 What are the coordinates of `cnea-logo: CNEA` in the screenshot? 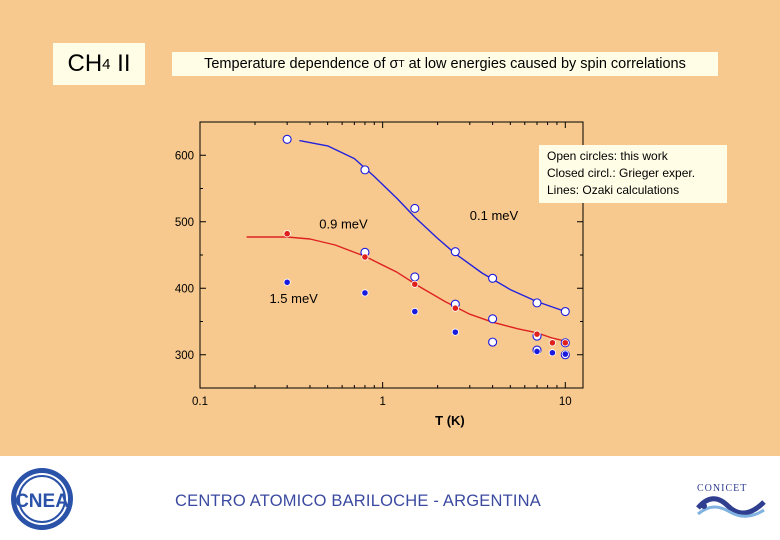 It's located at (42, 499).